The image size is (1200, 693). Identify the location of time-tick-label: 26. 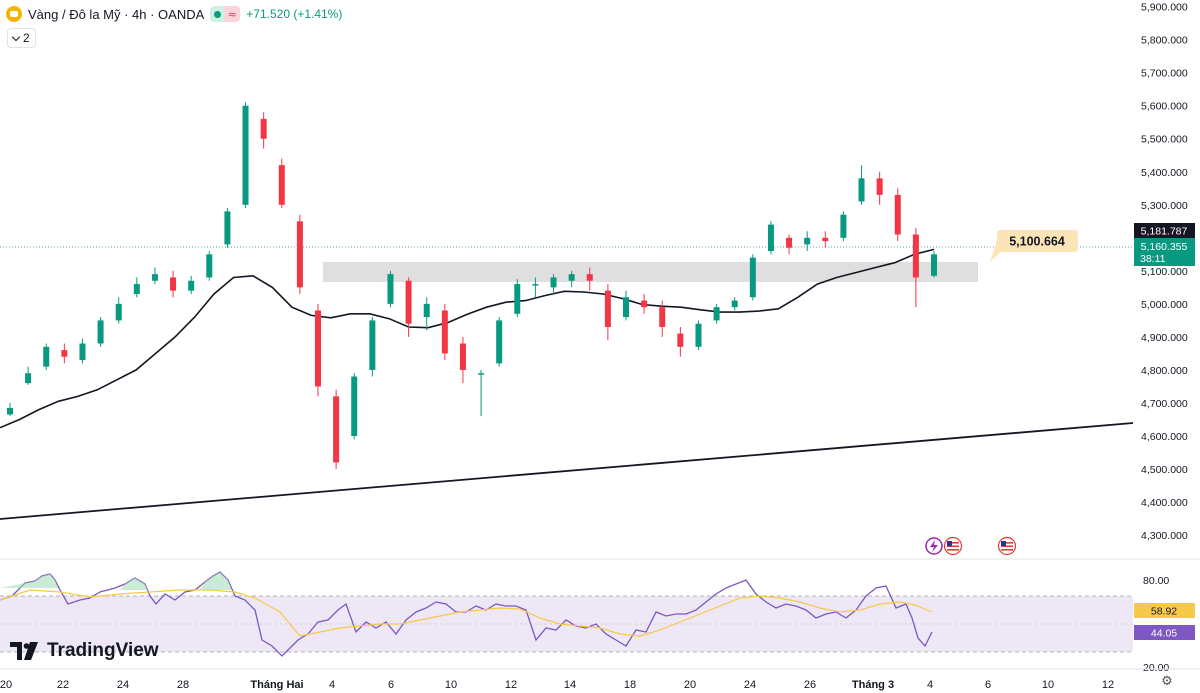
(810, 685).